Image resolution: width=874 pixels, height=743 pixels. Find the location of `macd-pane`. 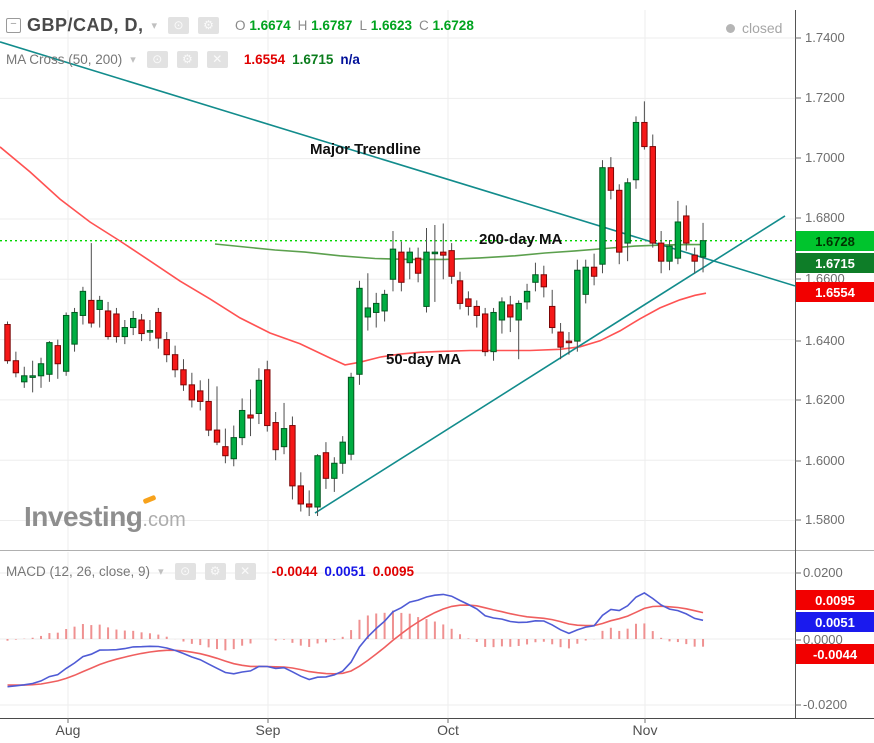

macd-pane is located at coordinates (355, 639).